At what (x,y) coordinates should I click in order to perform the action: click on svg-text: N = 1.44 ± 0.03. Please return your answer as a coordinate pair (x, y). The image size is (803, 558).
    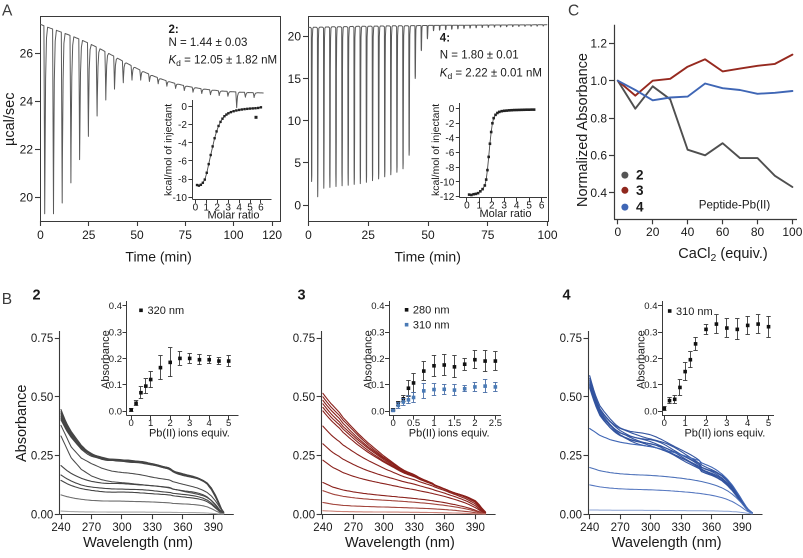
    Looking at the image, I should click on (208, 43).